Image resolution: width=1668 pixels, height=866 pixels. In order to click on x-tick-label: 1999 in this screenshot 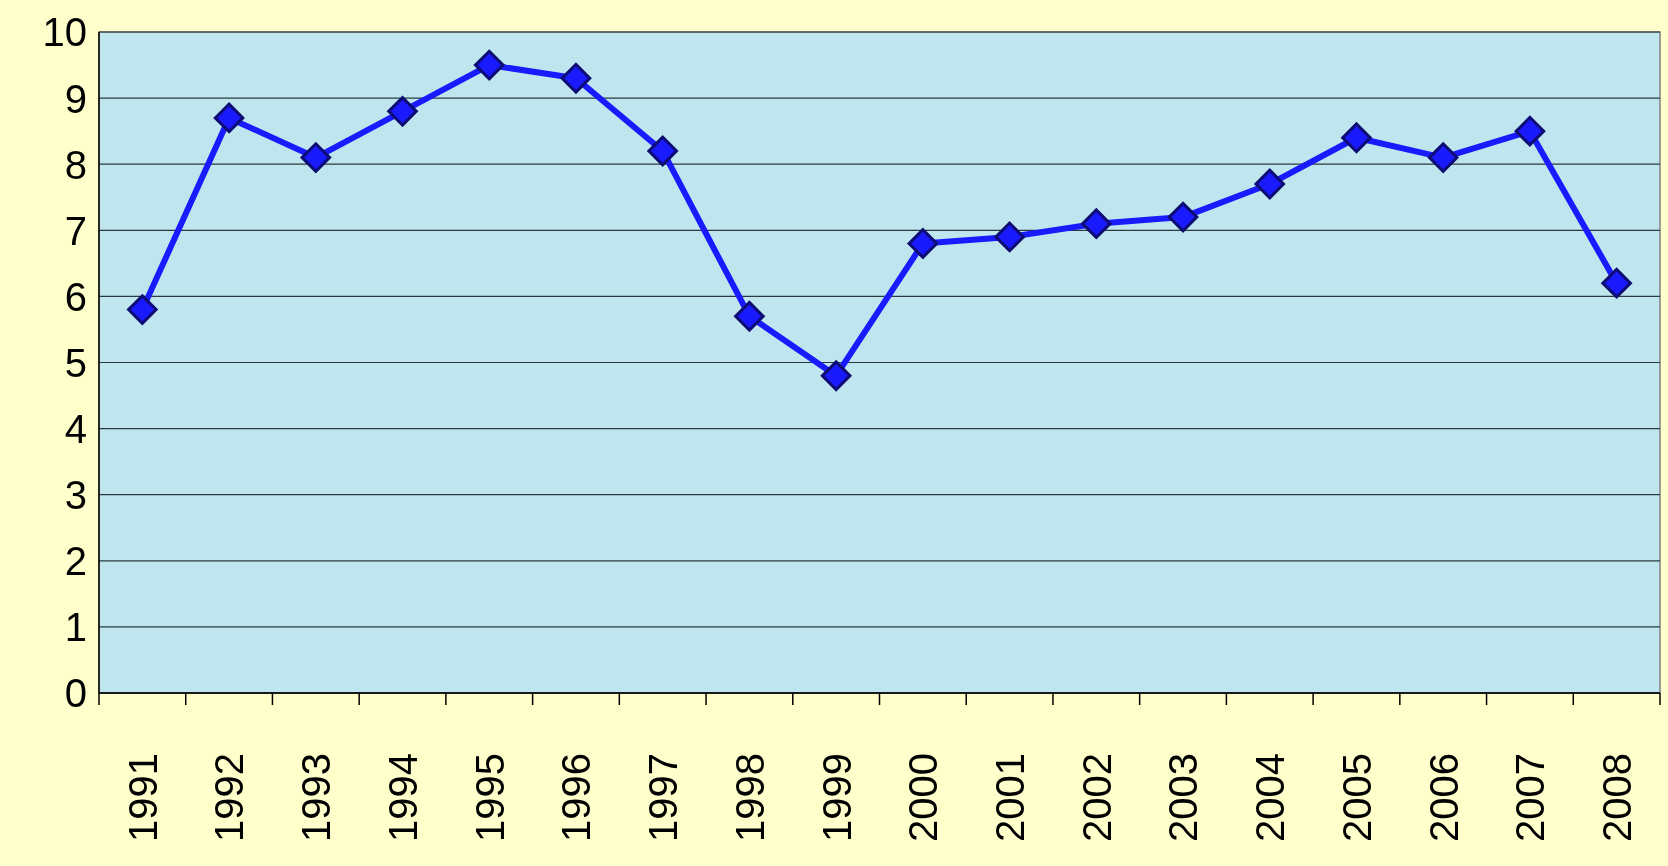, I will do `click(836, 797)`.